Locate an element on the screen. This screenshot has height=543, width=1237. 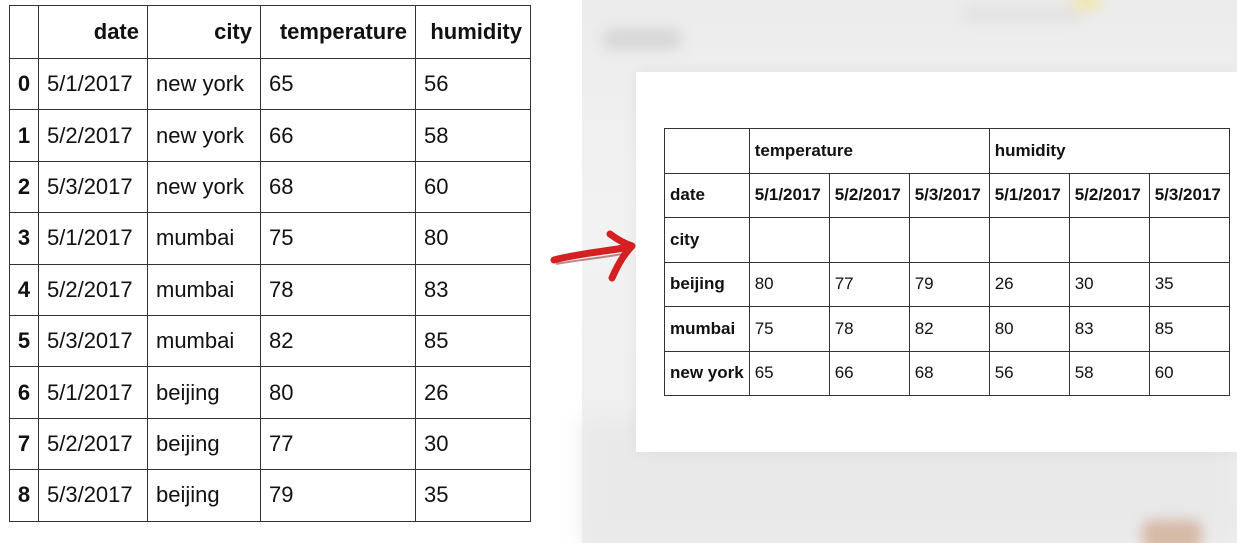
table-row: 8 5/3/2017 beijing 79 35 is located at coordinates (270, 495).